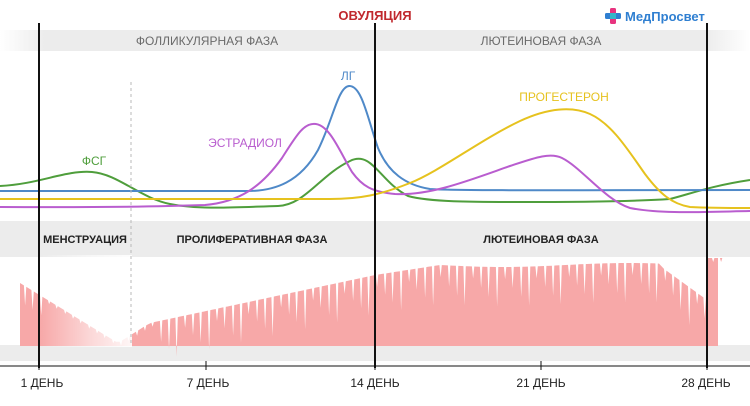 Image resolution: width=750 pixels, height=406 pixels. I want to click on menstruation-label: МЕНСТРУАЦИЯ, so click(85, 240).